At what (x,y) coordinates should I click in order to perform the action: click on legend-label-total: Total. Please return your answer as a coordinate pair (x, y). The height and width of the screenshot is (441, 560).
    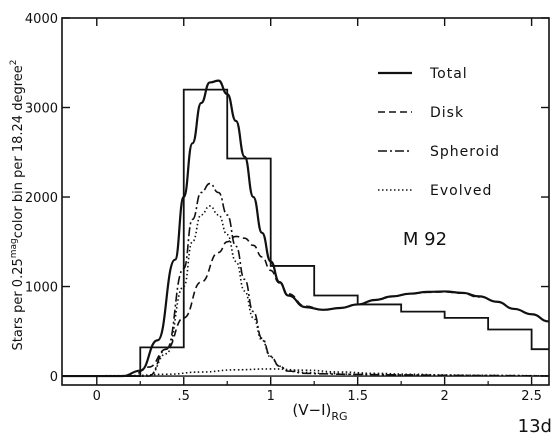
    Looking at the image, I should click on (448, 74).